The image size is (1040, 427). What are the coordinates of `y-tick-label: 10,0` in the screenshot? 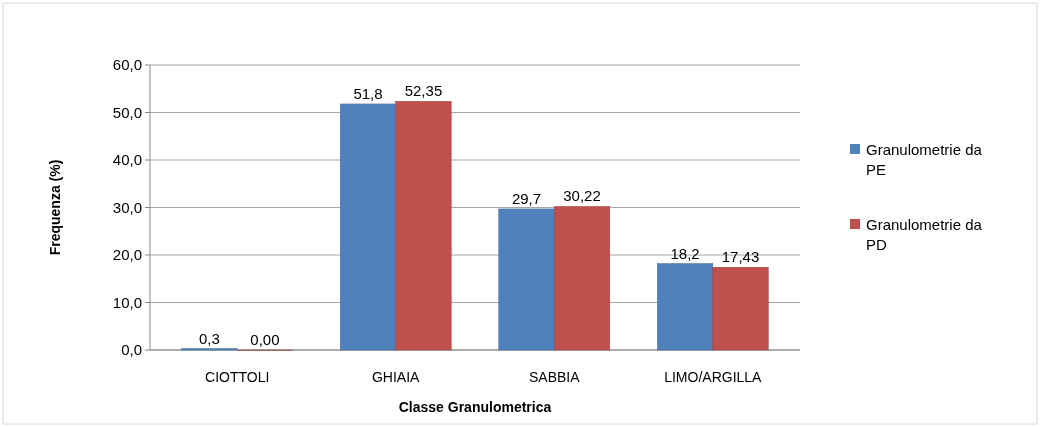 It's located at (127, 302).